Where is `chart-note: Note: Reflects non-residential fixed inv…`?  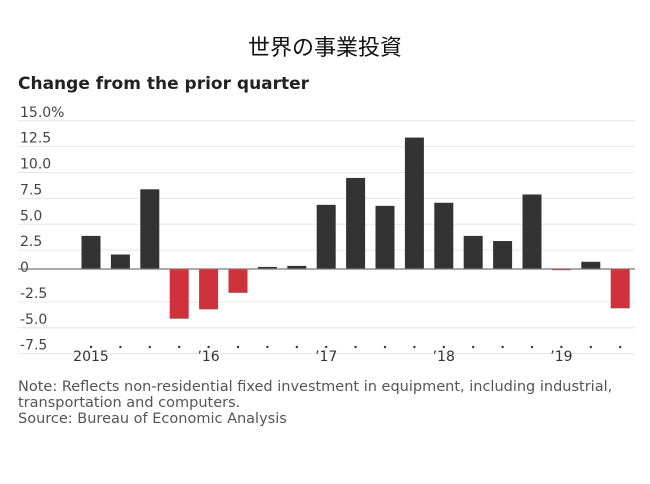
chart-note: Note: Reflects non-residential fixed inv… is located at coordinates (318, 403).